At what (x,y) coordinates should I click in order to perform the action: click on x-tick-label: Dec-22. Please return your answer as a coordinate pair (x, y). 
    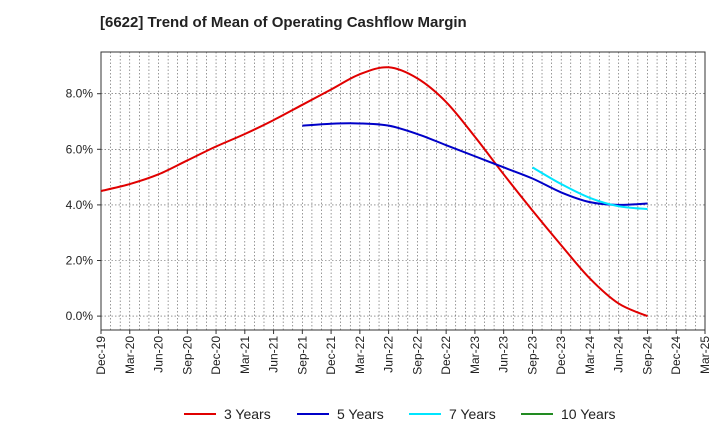
    Looking at the image, I should click on (446, 355).